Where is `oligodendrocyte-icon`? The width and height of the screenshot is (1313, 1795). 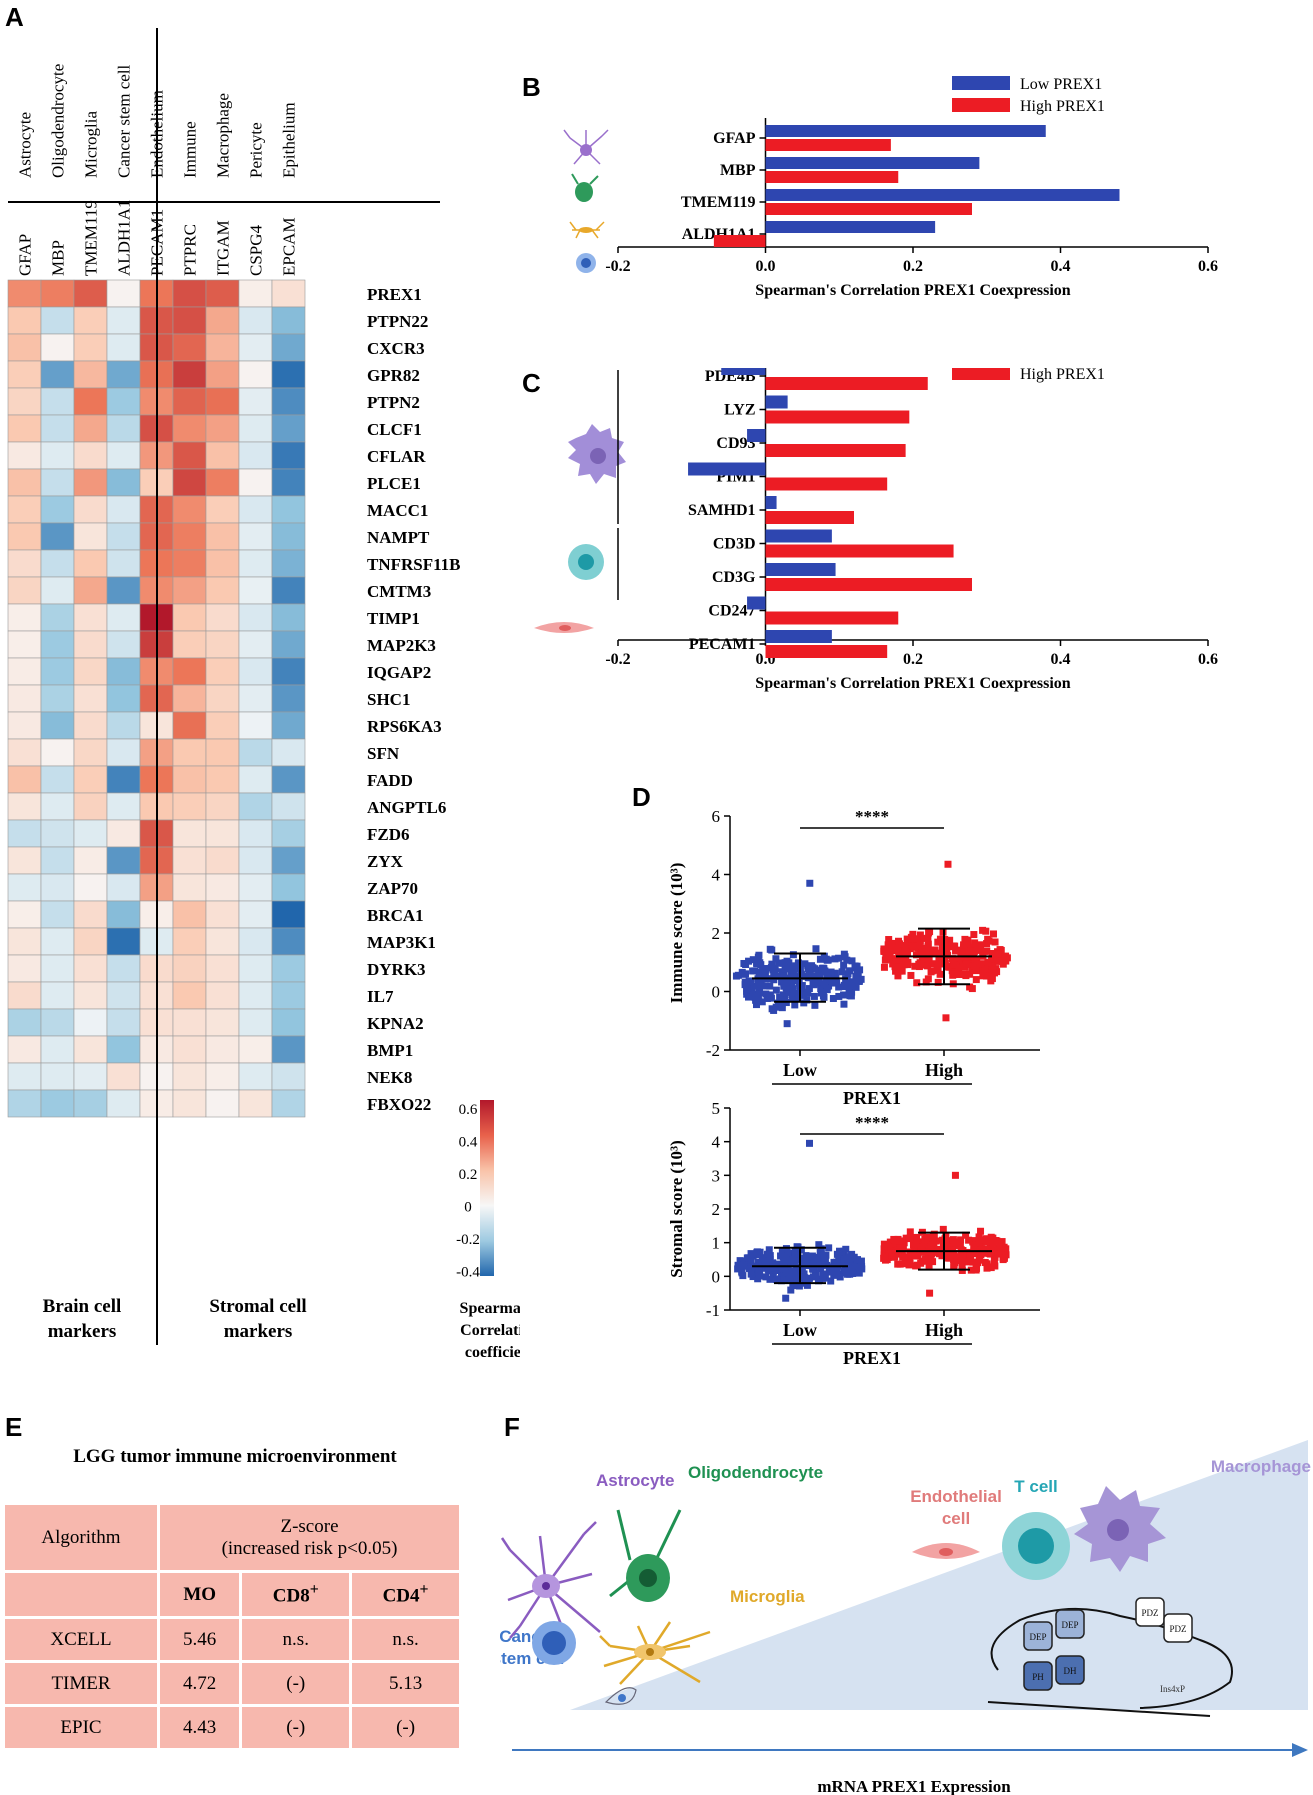 oligodendrocyte-icon is located at coordinates (585, 187).